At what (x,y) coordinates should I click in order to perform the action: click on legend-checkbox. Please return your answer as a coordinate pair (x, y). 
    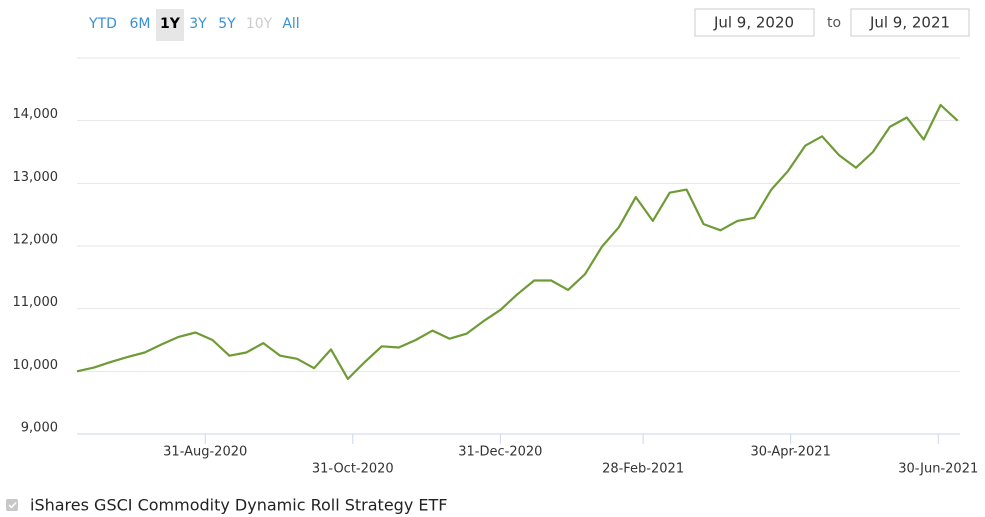
    Looking at the image, I should click on (12, 505).